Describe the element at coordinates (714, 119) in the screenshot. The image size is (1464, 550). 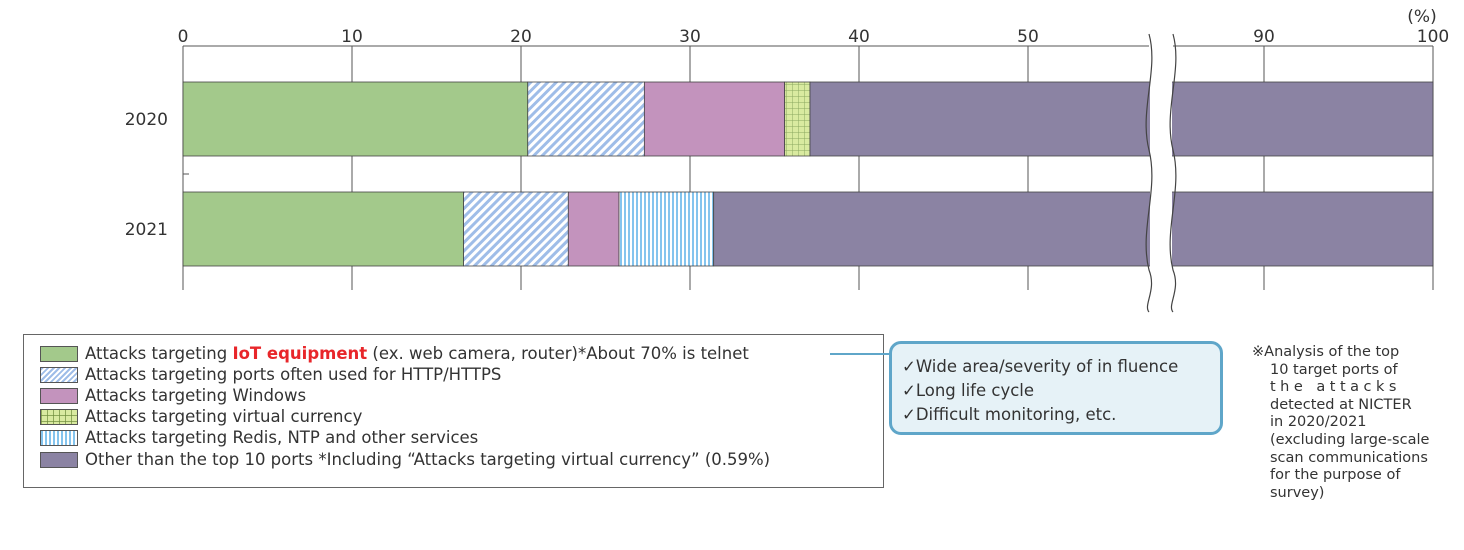
I see `bar-segment-win-2020` at that location.